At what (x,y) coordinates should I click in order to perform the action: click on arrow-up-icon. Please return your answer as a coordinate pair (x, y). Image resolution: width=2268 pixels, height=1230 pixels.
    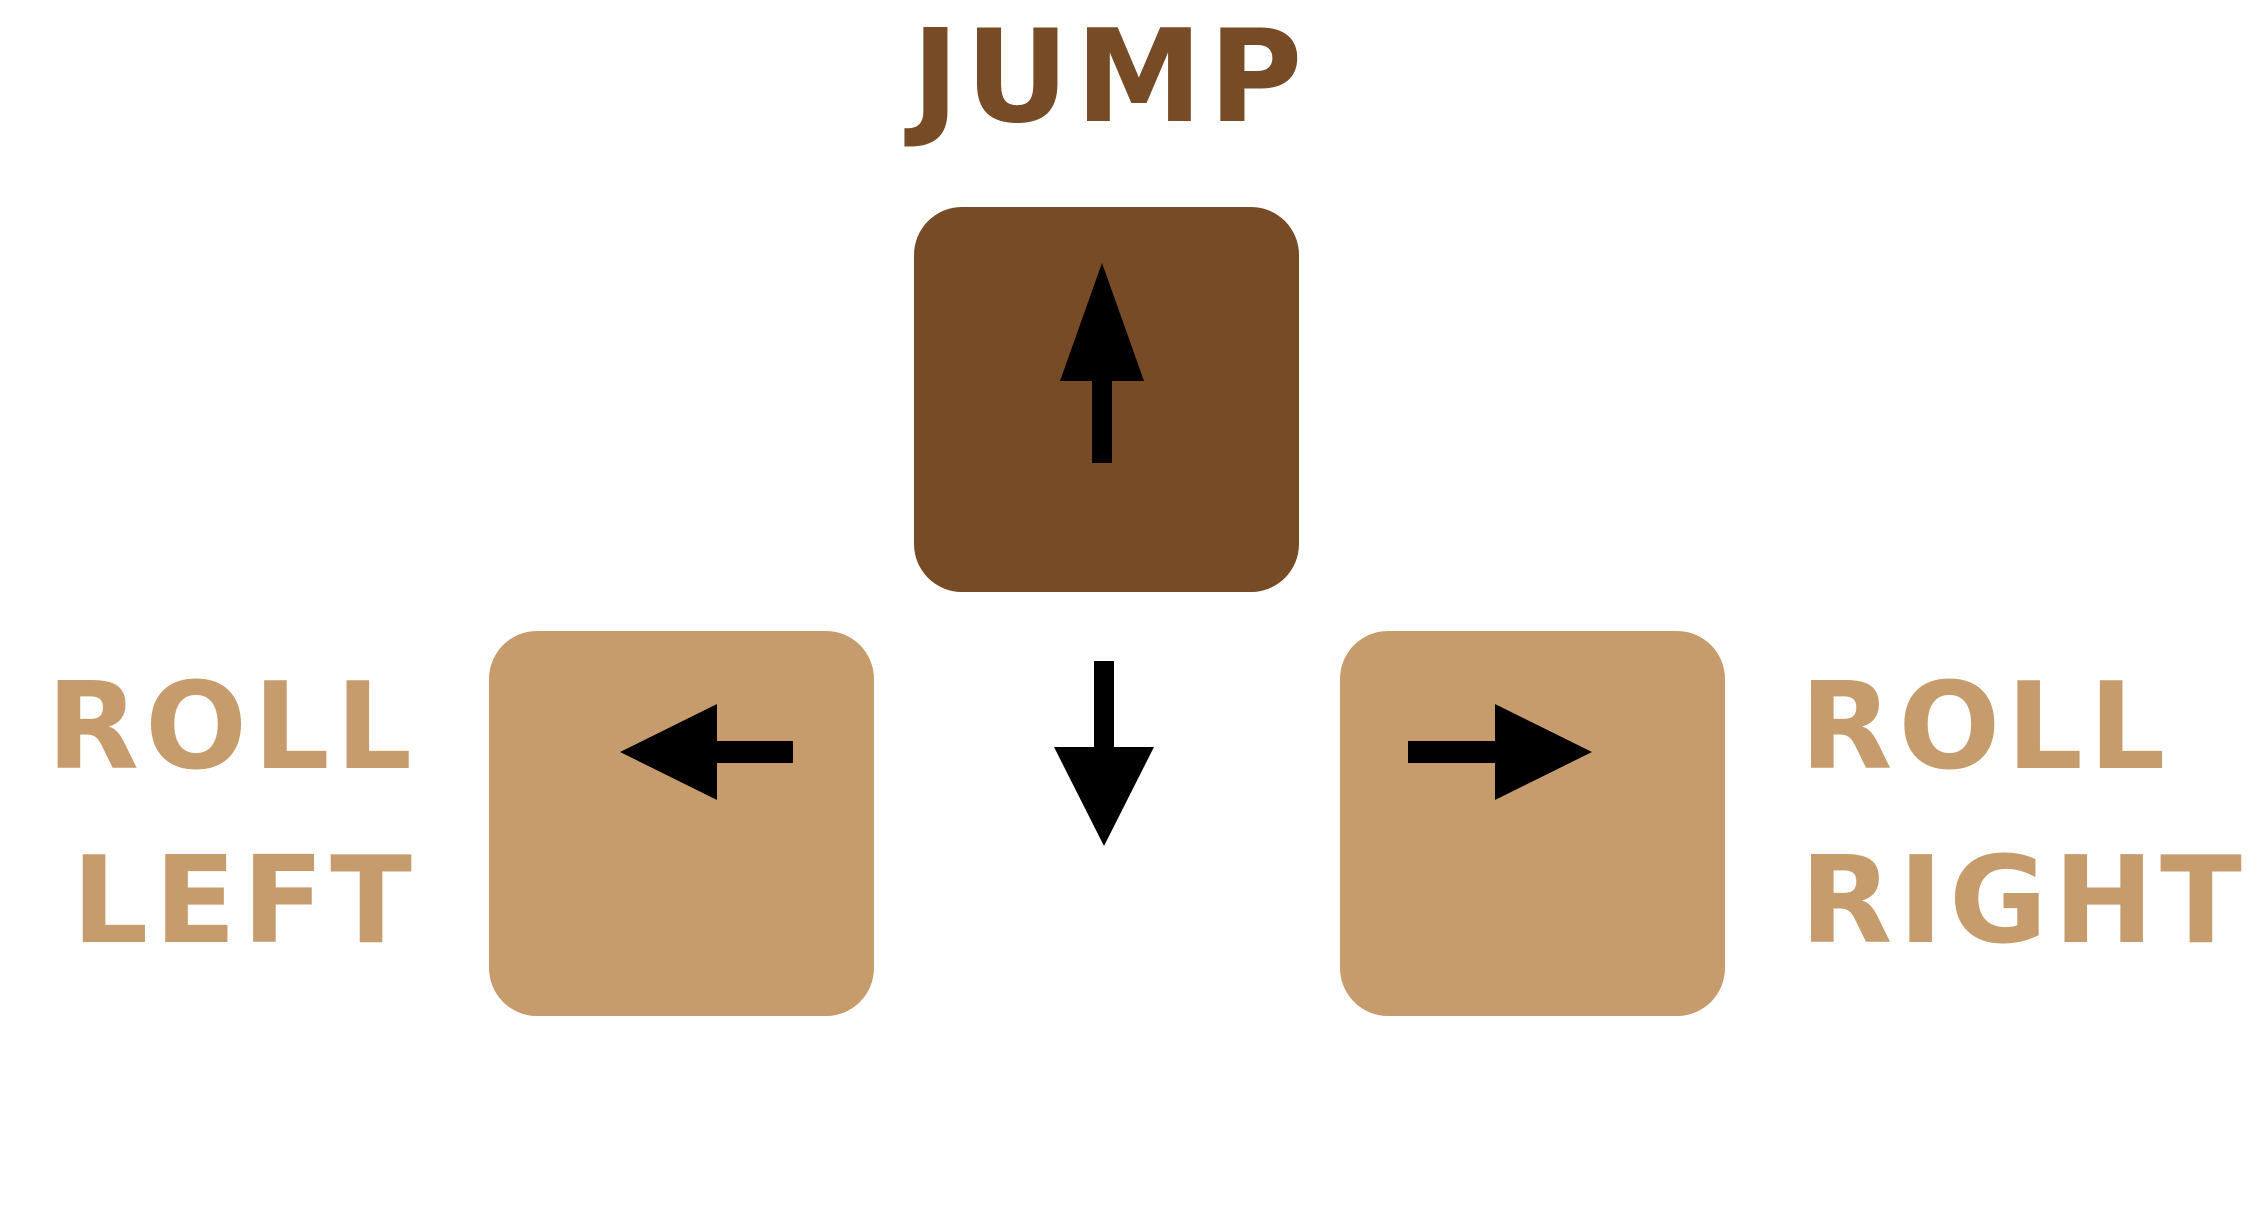
    Looking at the image, I should click on (1102, 363).